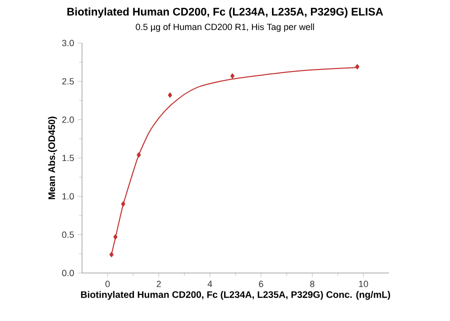 The width and height of the screenshot is (450, 321). Describe the element at coordinates (225, 28) in the screenshot. I see `chart-subtitle: 0.5 µg of Human CD200 R1, His Tag per well` at that location.